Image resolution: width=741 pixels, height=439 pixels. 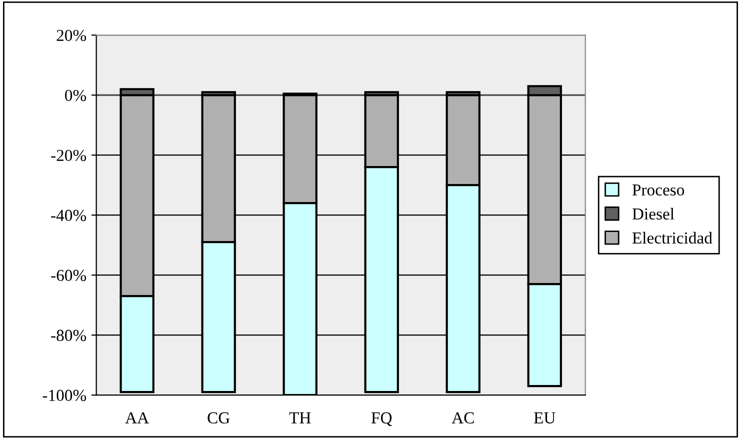 What do you see at coordinates (658, 190) in the screenshot?
I see `legend-label: Proceso` at bounding box center [658, 190].